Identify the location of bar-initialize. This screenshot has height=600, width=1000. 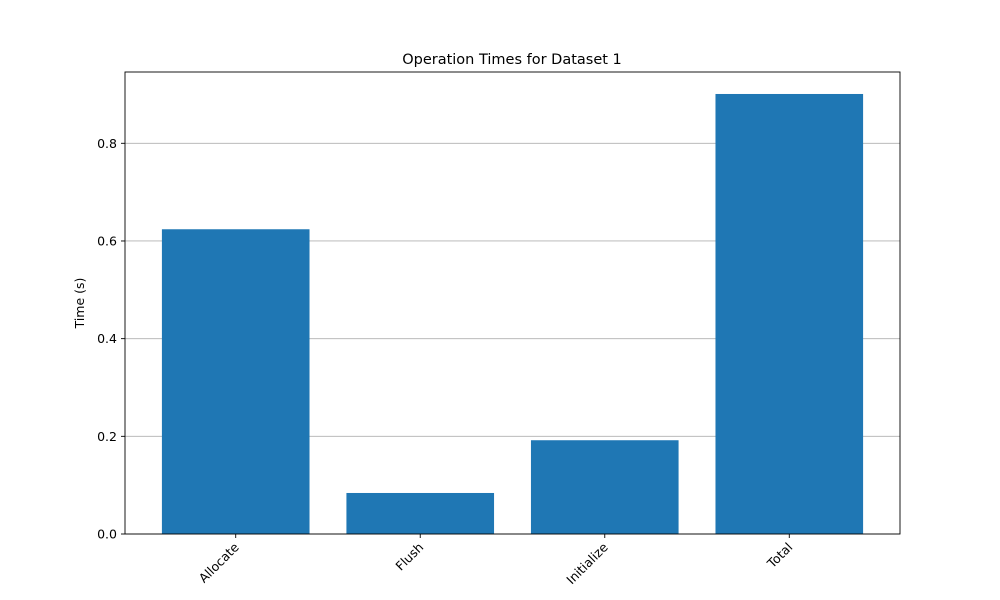
(604, 487).